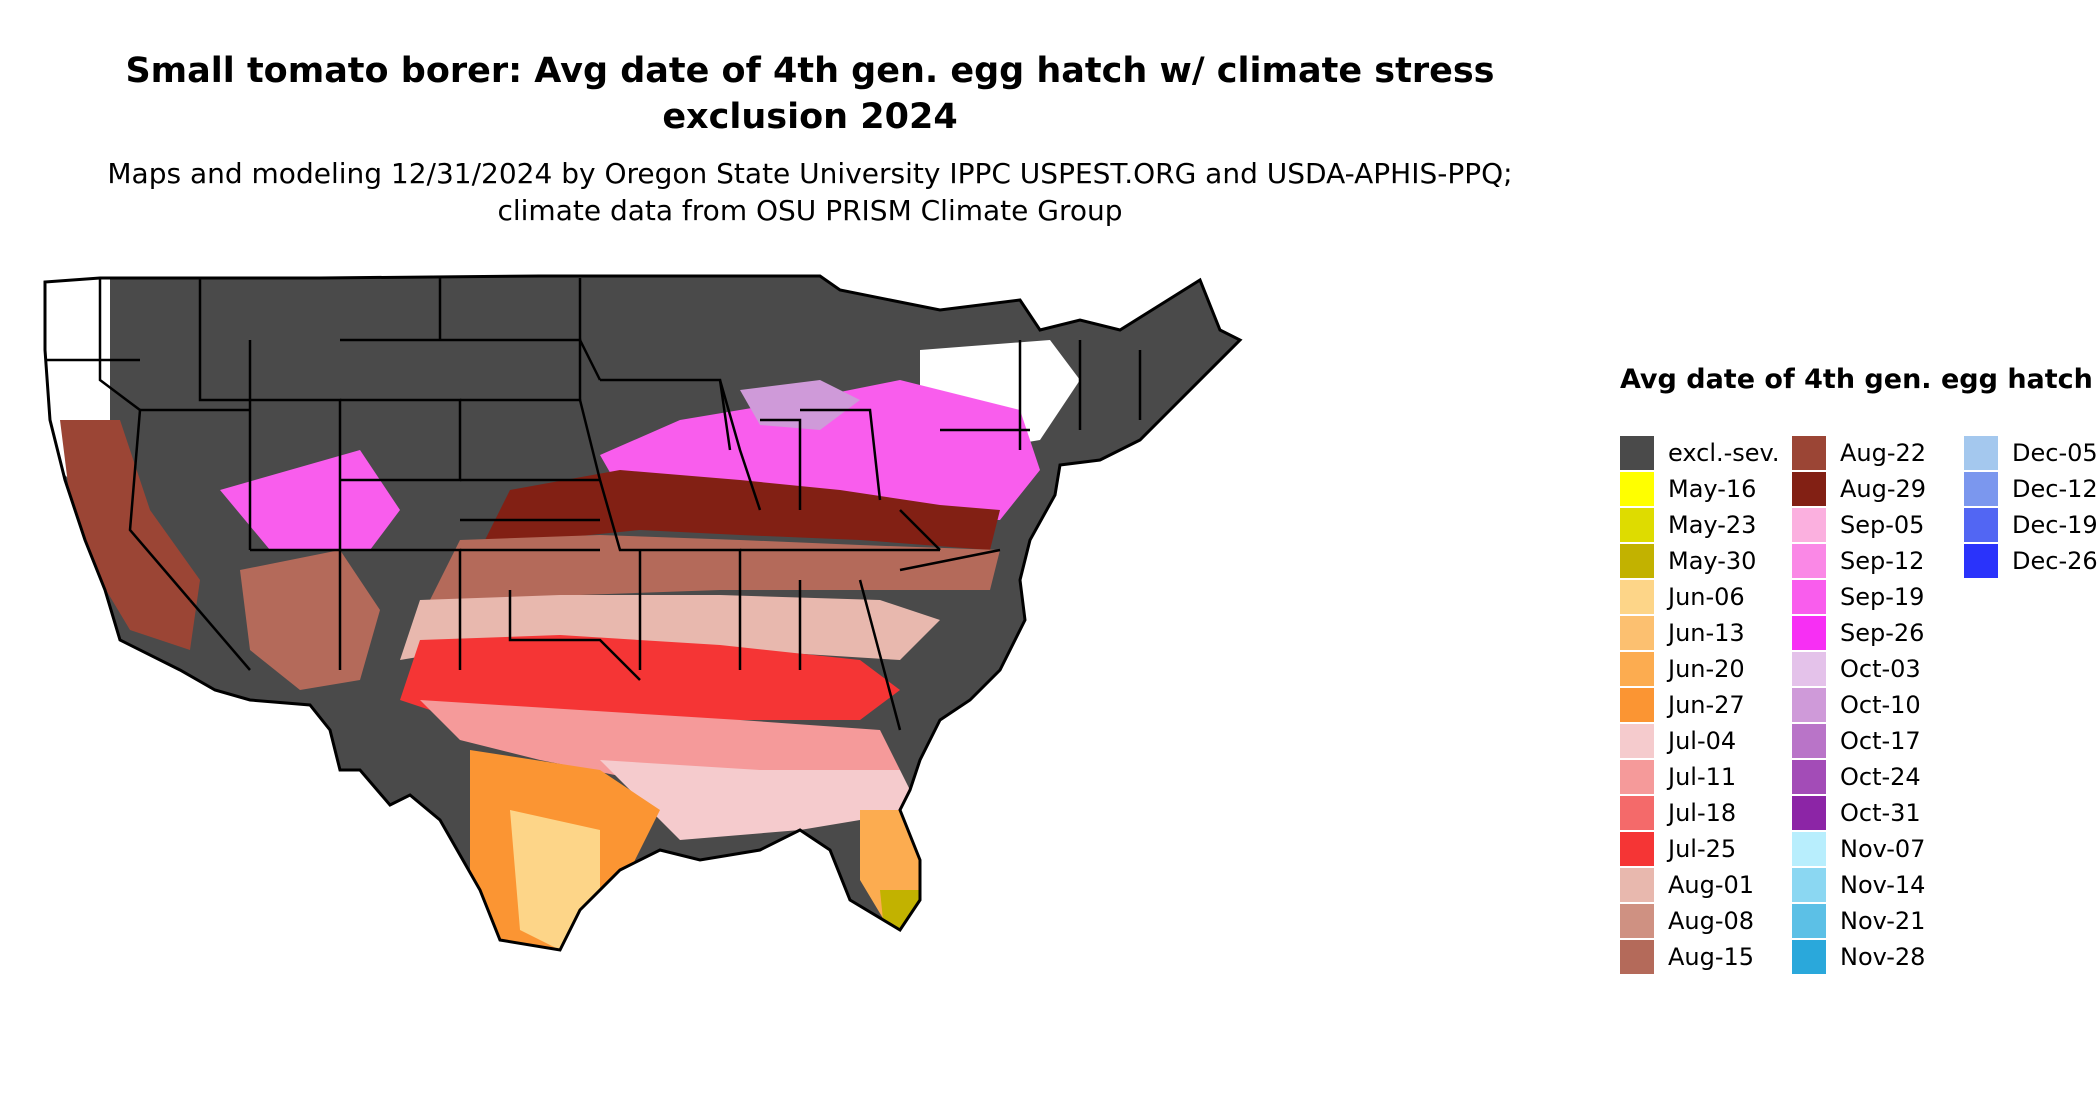  Describe the element at coordinates (1711, 885) in the screenshot. I see `legend-label: Aug-01` at that location.